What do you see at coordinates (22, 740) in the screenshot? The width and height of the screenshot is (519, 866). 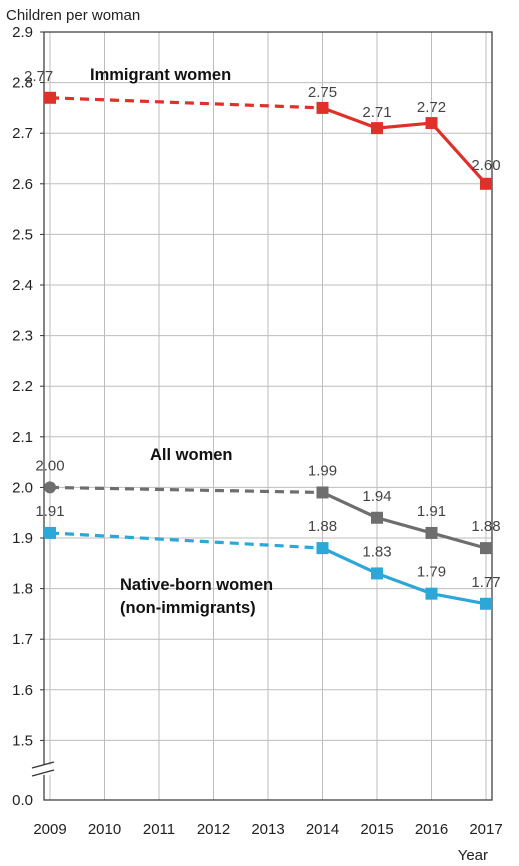 I see `y-tick-label: 1.5` at bounding box center [22, 740].